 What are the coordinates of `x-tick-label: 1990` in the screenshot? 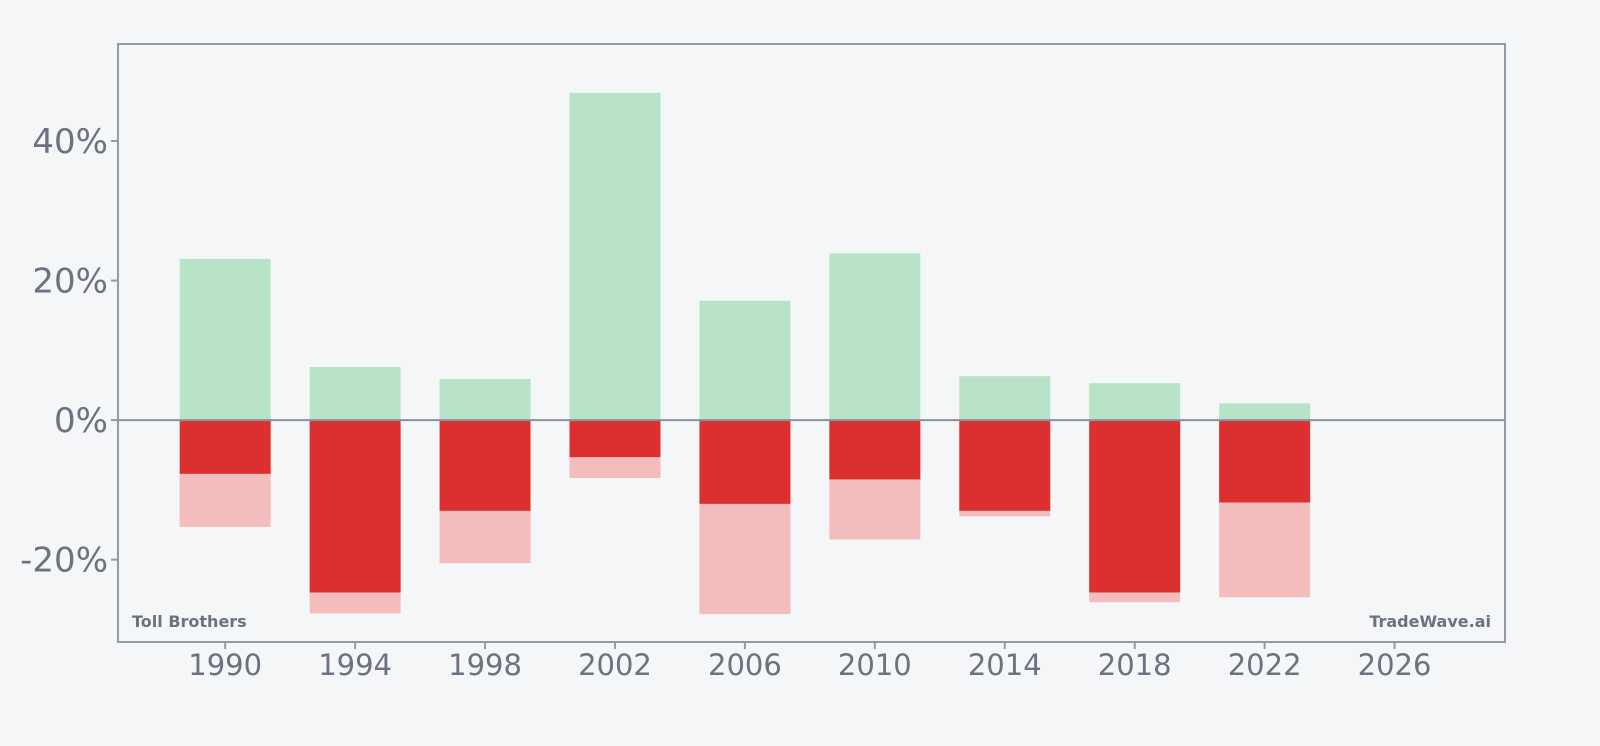 It's located at (225, 665).